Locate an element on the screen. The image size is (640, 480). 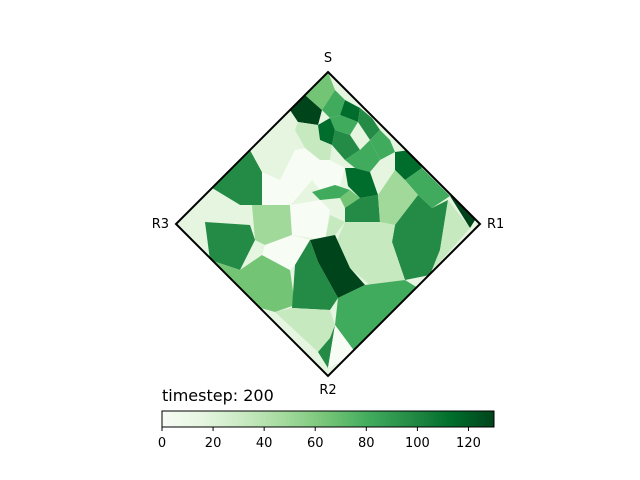
colorbar is located at coordinates (328, 419).